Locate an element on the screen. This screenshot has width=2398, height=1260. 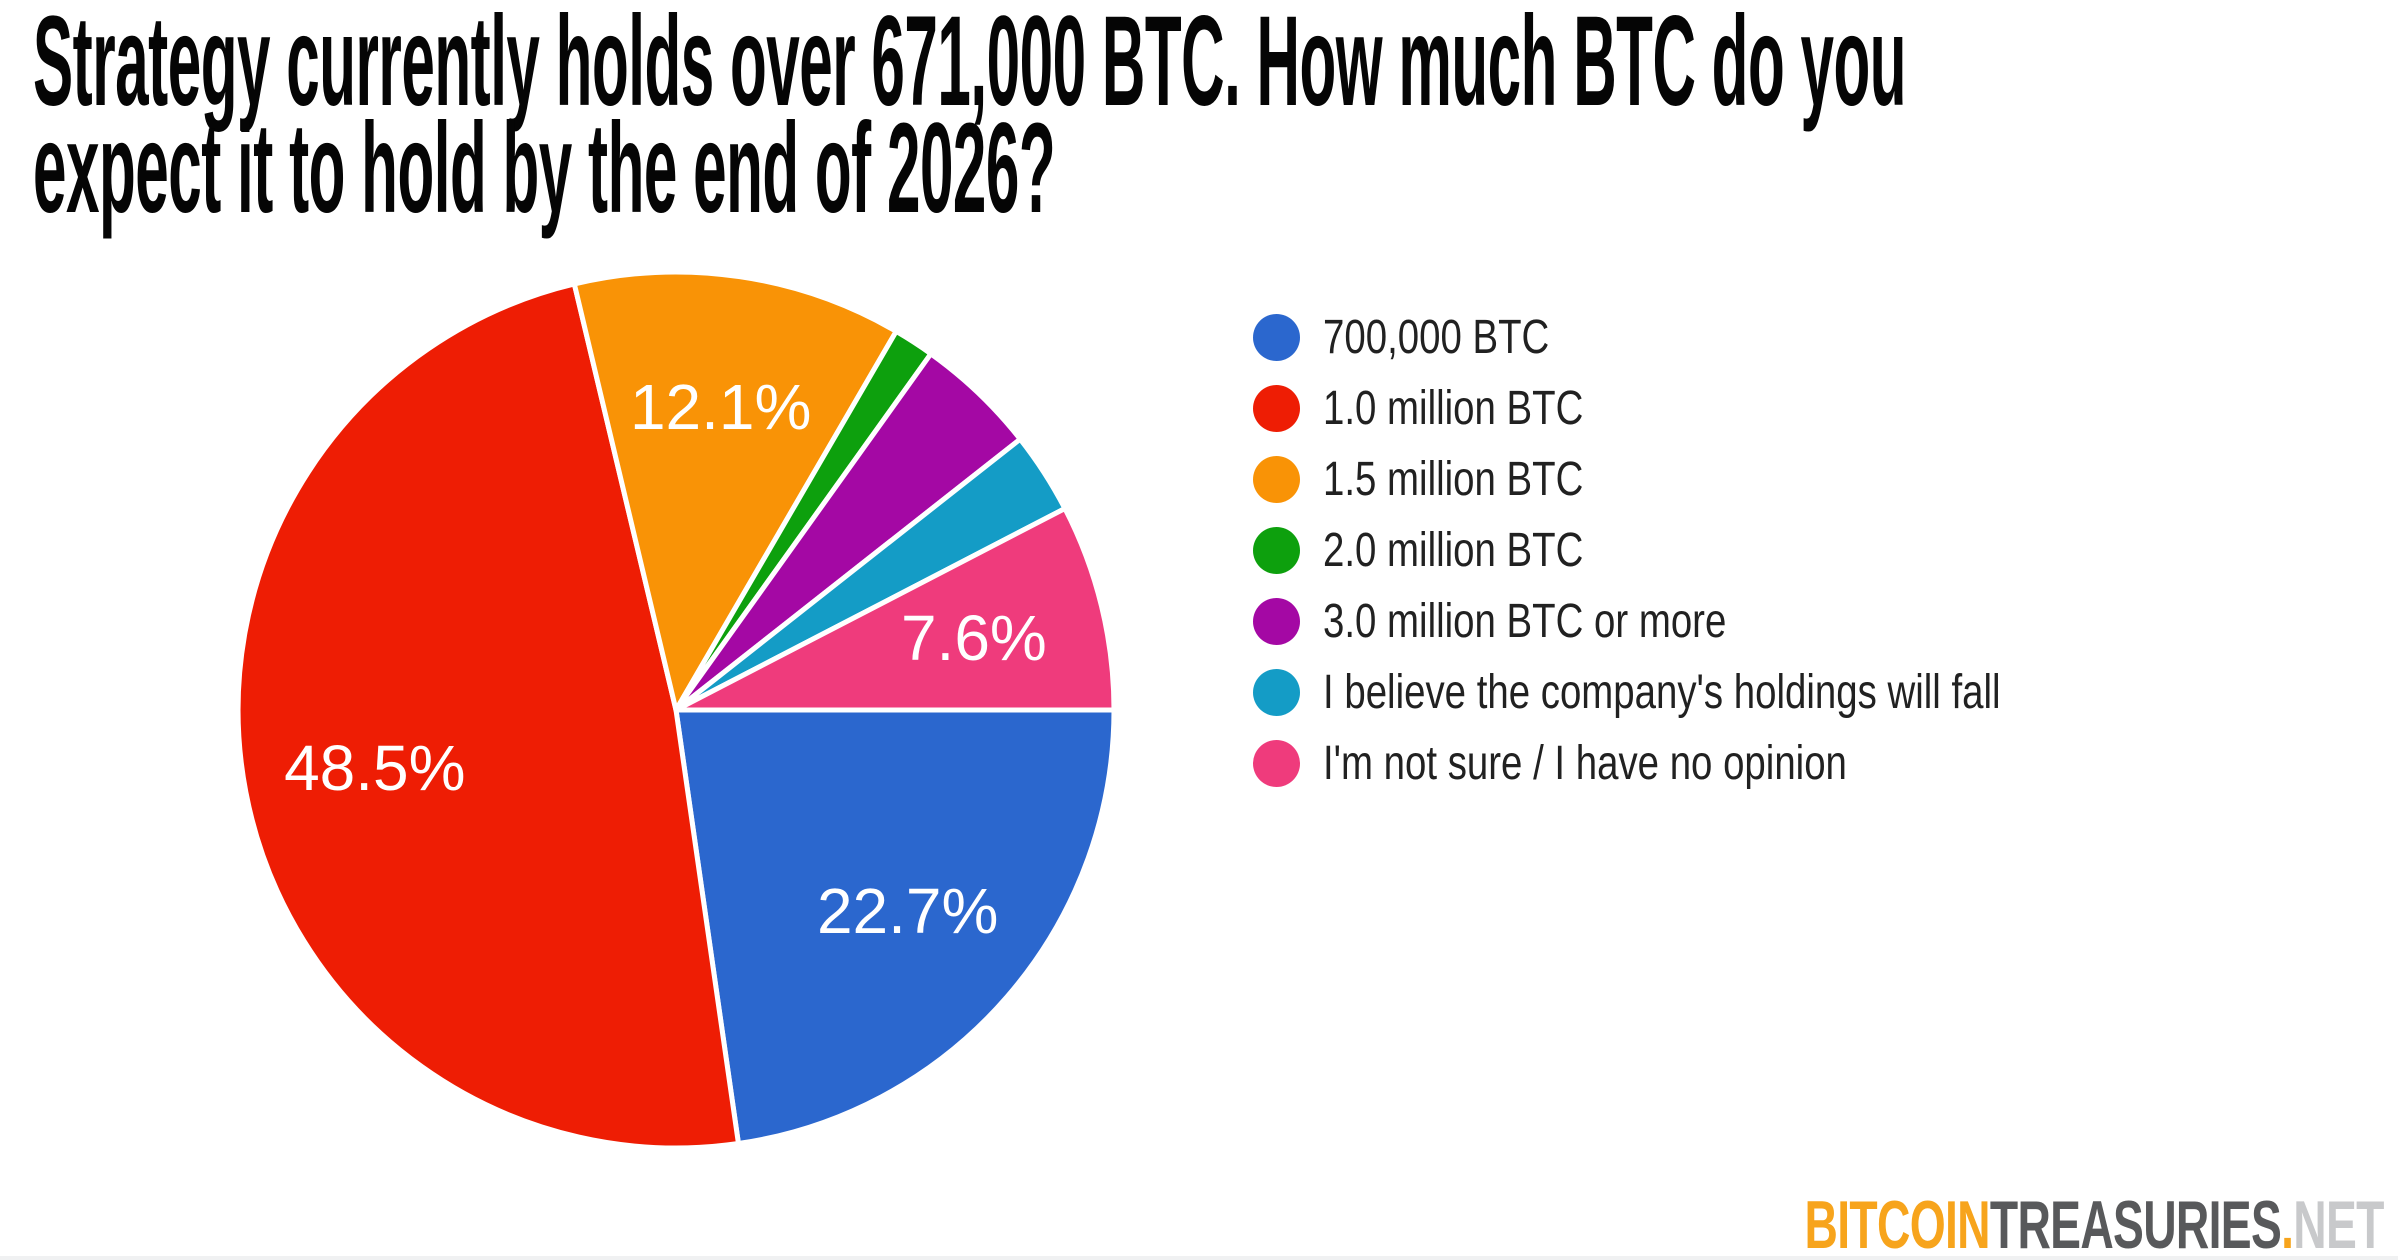
title-line-2: expect it to hold by the end of 2026? is located at coordinates (544, 168).